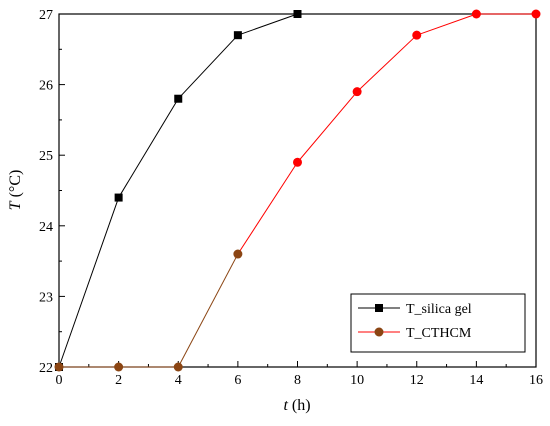 The height and width of the screenshot is (426, 550). Describe the element at coordinates (417, 380) in the screenshot. I see `x-tick-label: 12` at that location.